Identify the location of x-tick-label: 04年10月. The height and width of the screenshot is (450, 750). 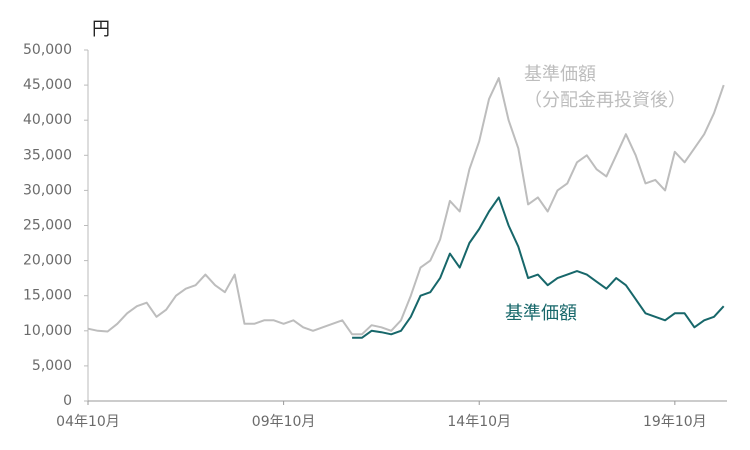
(88, 422).